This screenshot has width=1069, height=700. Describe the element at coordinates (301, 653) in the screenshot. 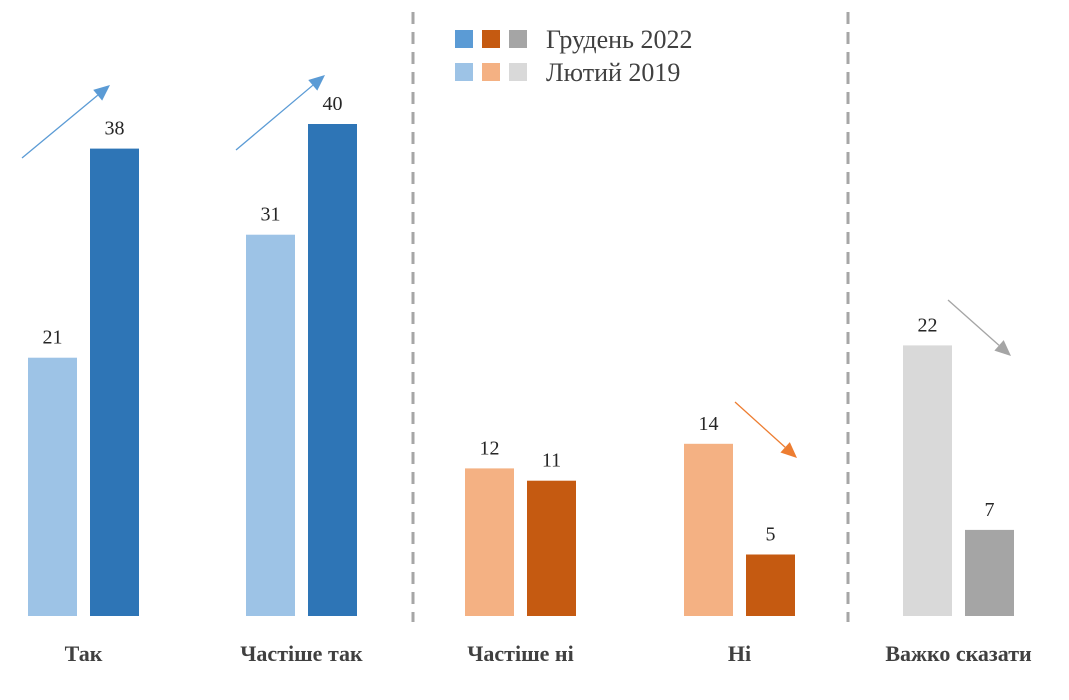

I see `category-label: Частіше так` at that location.